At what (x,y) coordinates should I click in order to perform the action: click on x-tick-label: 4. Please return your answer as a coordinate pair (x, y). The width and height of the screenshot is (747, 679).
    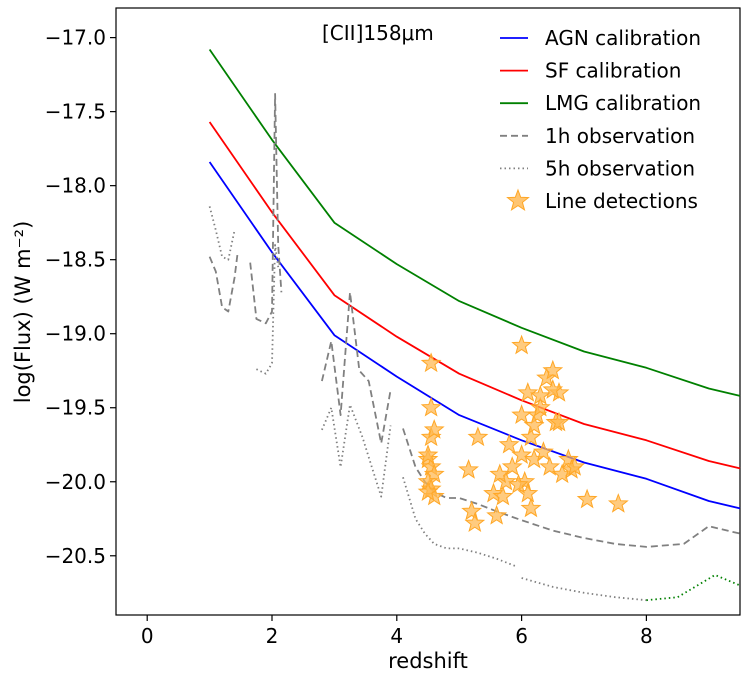
    Looking at the image, I should click on (396, 636).